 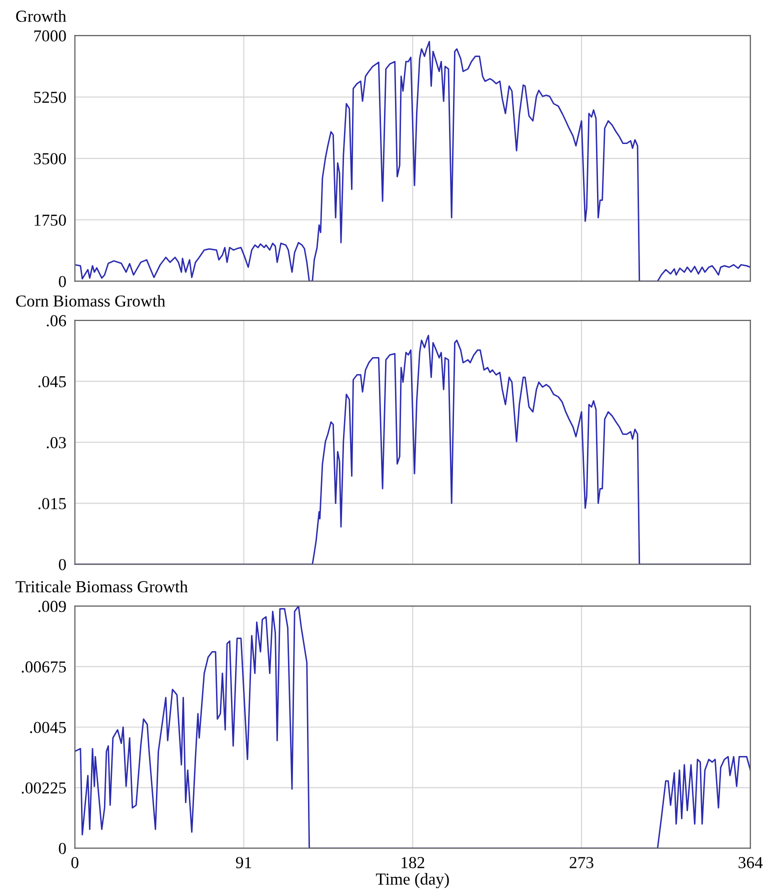 What do you see at coordinates (56, 320) in the screenshot?
I see `y-tick-label: .06` at bounding box center [56, 320].